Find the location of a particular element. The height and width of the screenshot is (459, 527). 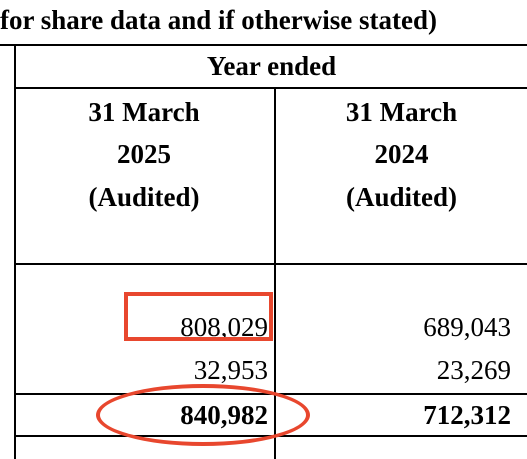

group-header-year-ended: Year ended is located at coordinates (271, 66).